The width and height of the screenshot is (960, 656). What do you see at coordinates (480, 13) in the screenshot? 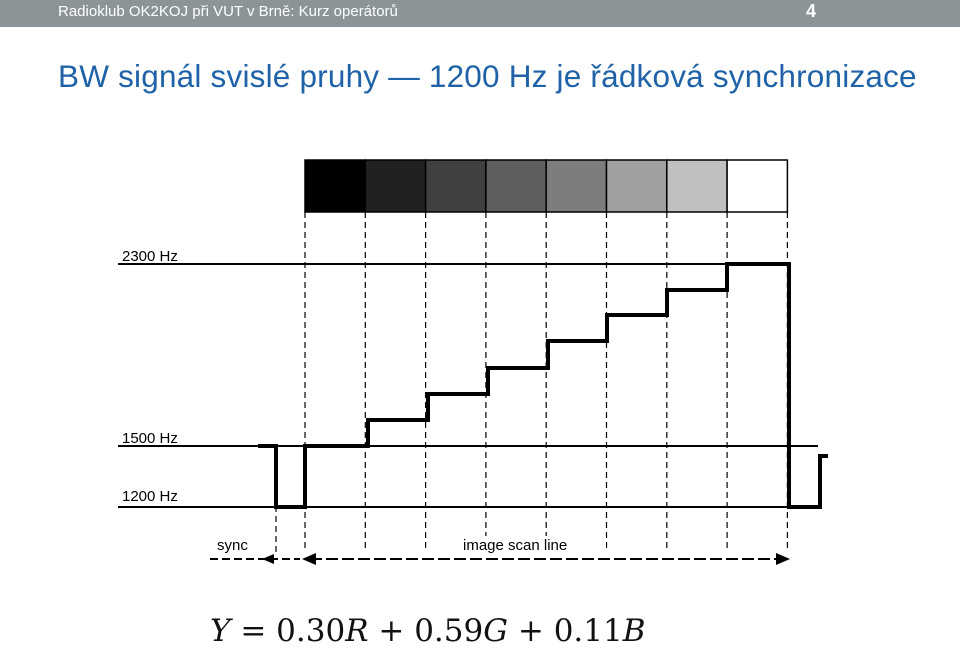
I see `header-bar` at bounding box center [480, 13].